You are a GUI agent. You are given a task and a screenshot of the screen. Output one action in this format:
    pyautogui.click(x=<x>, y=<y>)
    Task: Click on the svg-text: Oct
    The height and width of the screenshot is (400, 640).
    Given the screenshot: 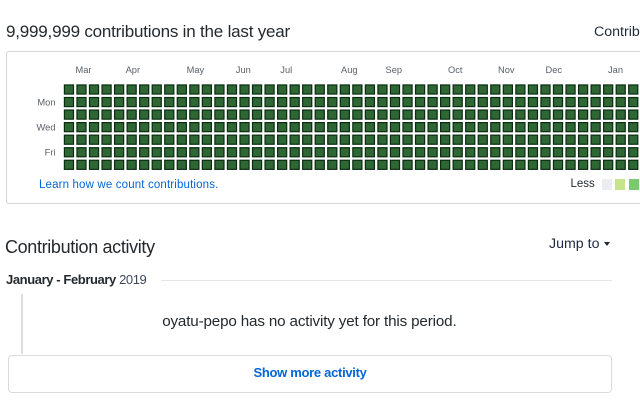 What is the action you would take?
    pyautogui.click(x=455, y=70)
    